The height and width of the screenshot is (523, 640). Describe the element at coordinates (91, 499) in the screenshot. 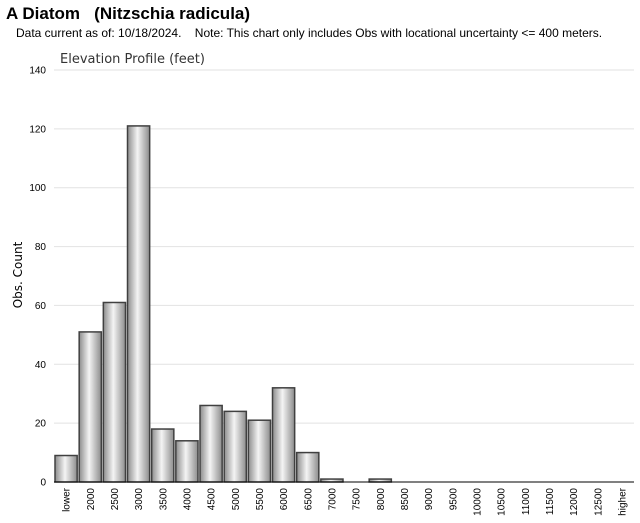

I see `x-tick-label: 2000` at that location.